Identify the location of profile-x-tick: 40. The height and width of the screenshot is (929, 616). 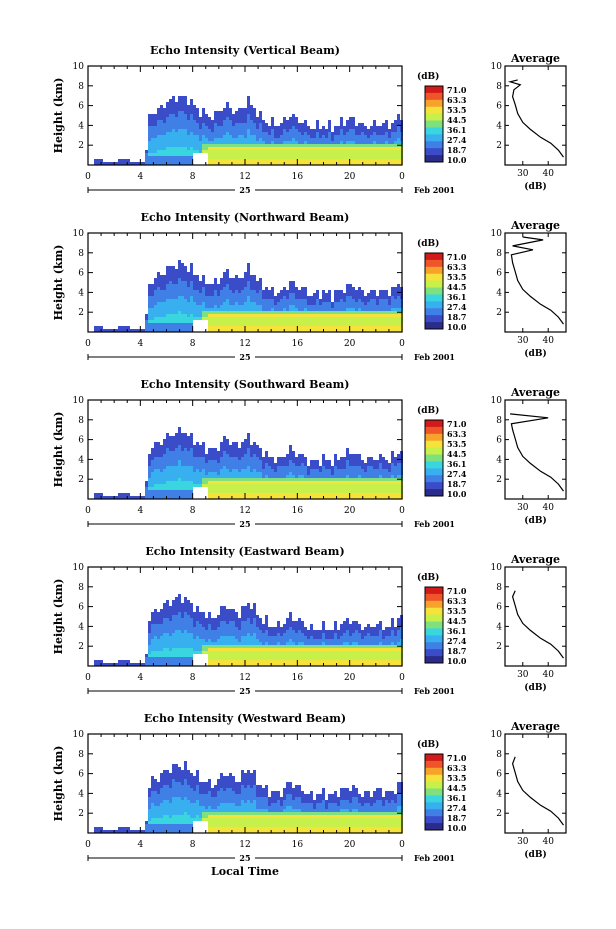
(548, 675).